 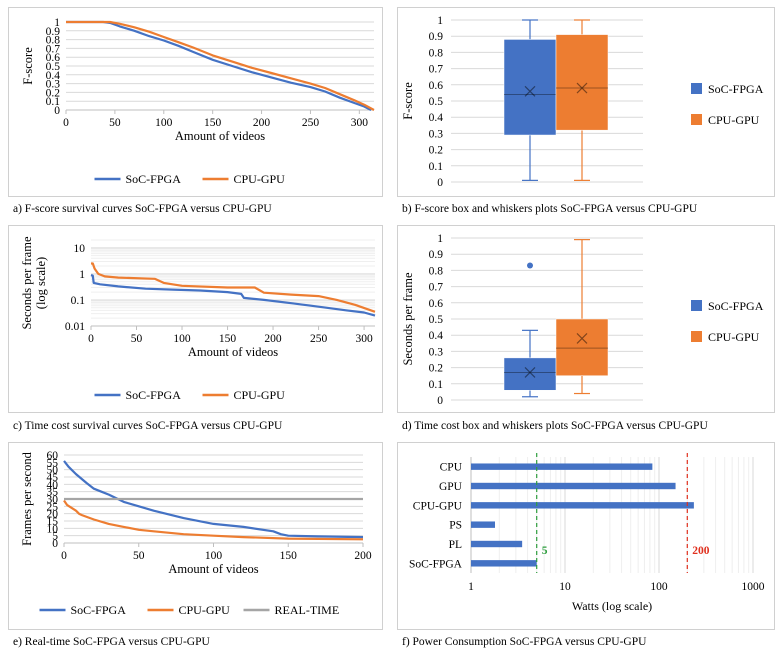 I want to click on y-tick-label: 40, so click(x=53, y=485).